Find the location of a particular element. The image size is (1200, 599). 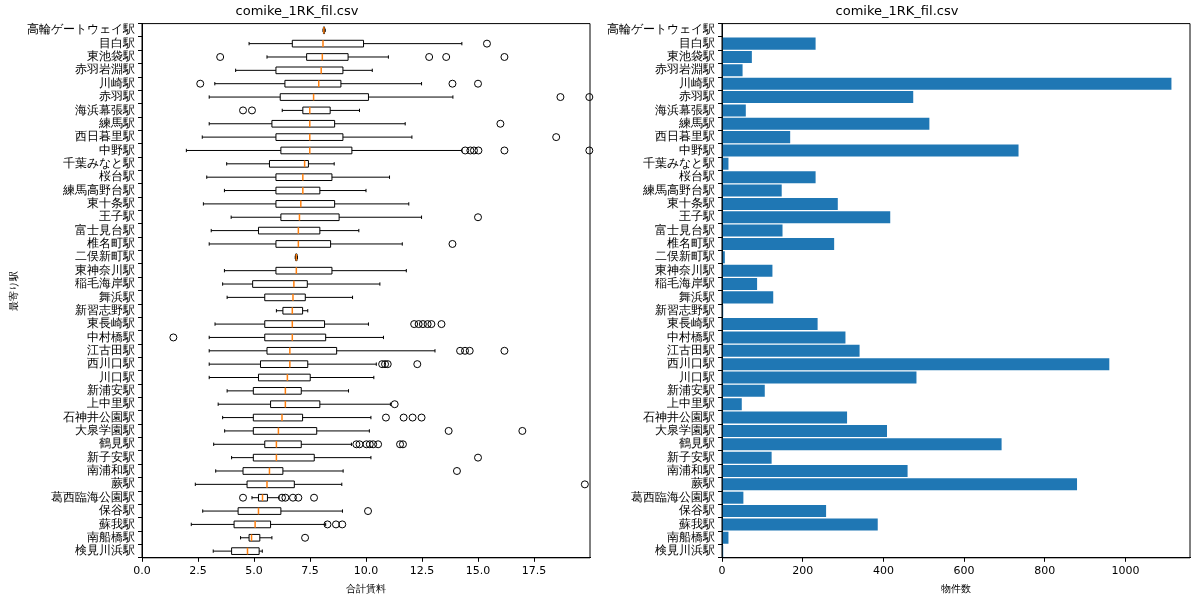

x-tick-label: 0 is located at coordinates (722, 571).